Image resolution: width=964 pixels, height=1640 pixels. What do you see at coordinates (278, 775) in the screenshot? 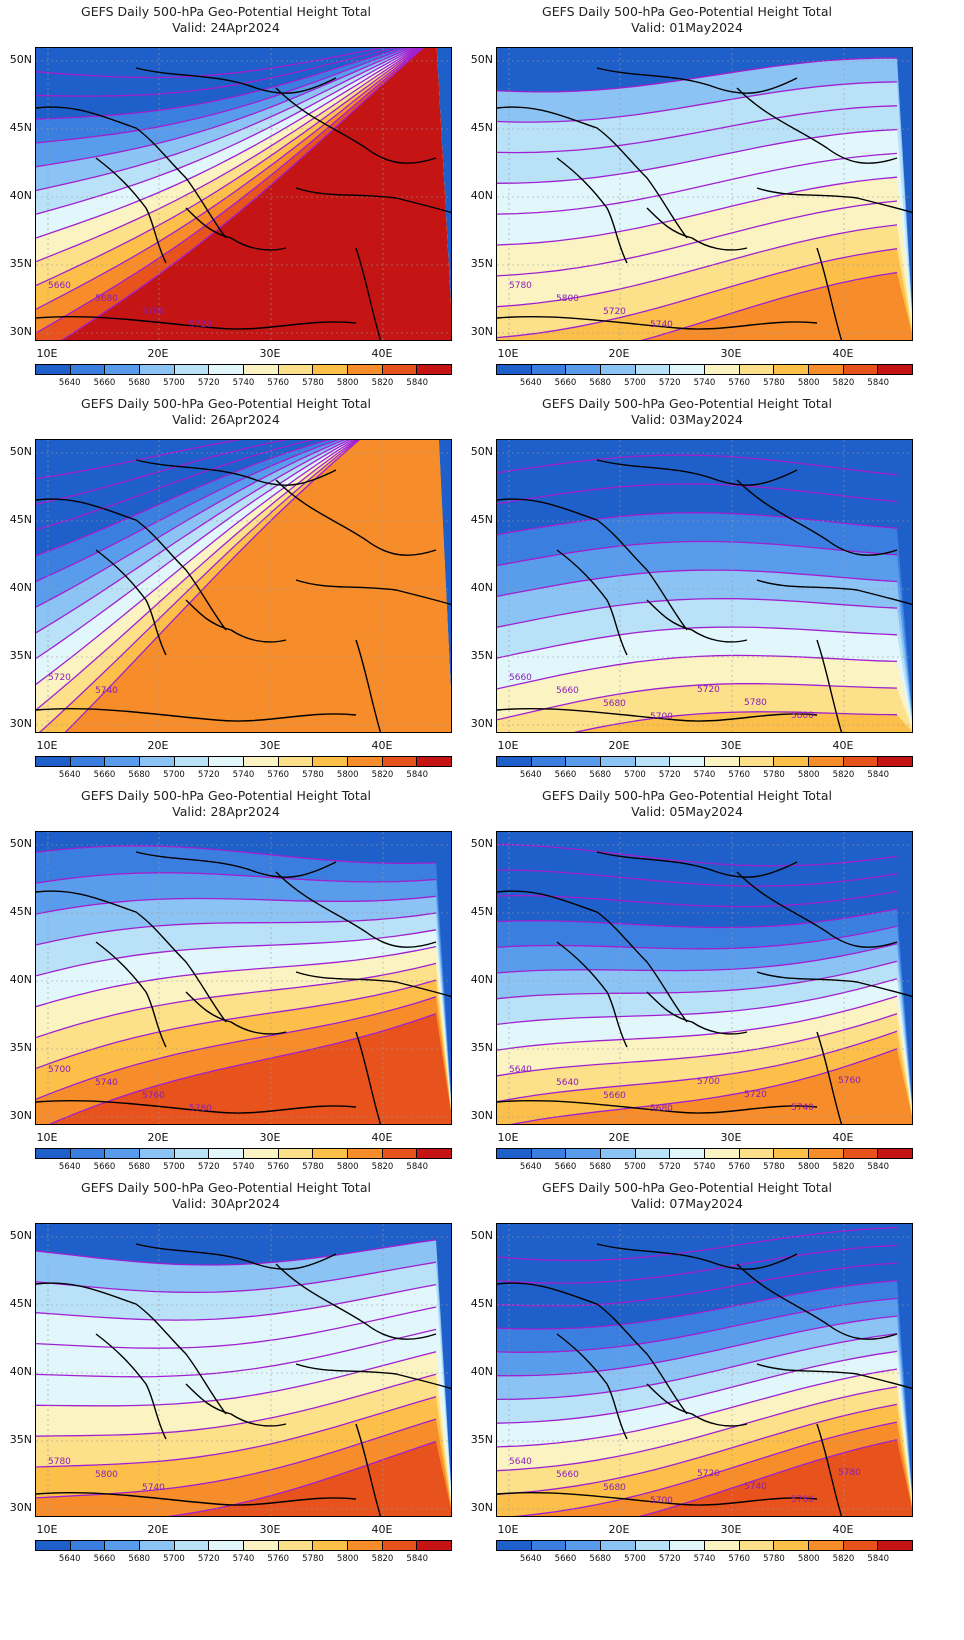
I see `colorbar-label: 5760` at bounding box center [278, 775].